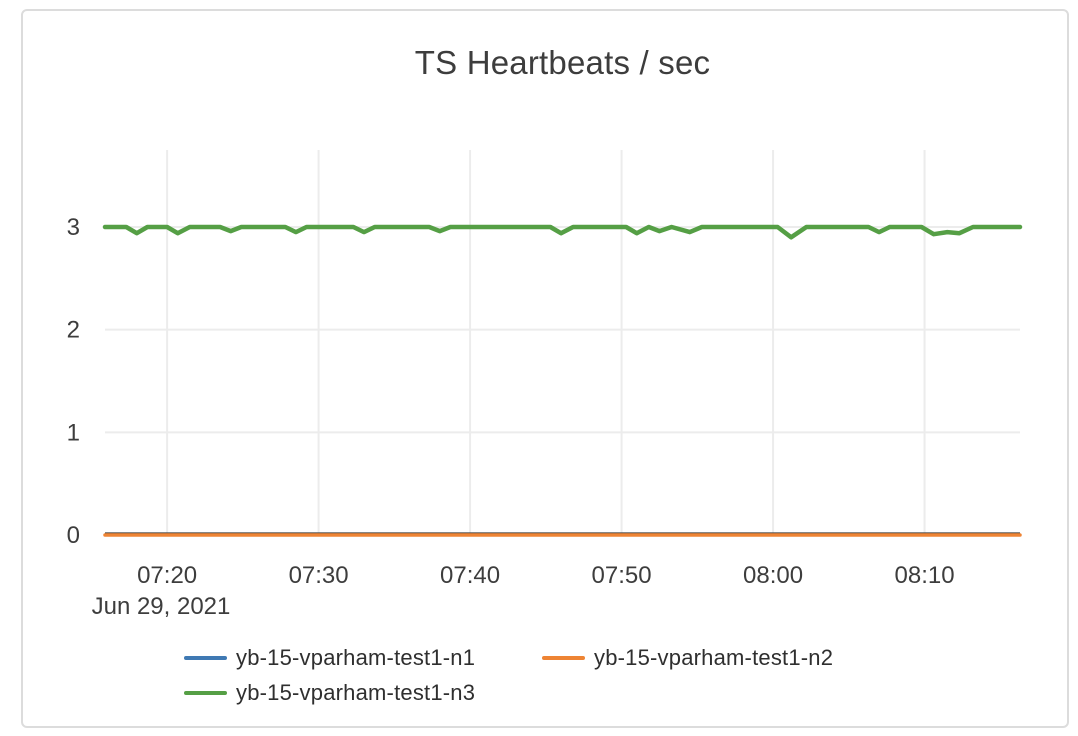  What do you see at coordinates (73, 227) in the screenshot?
I see `y-tick-label: 3` at bounding box center [73, 227].